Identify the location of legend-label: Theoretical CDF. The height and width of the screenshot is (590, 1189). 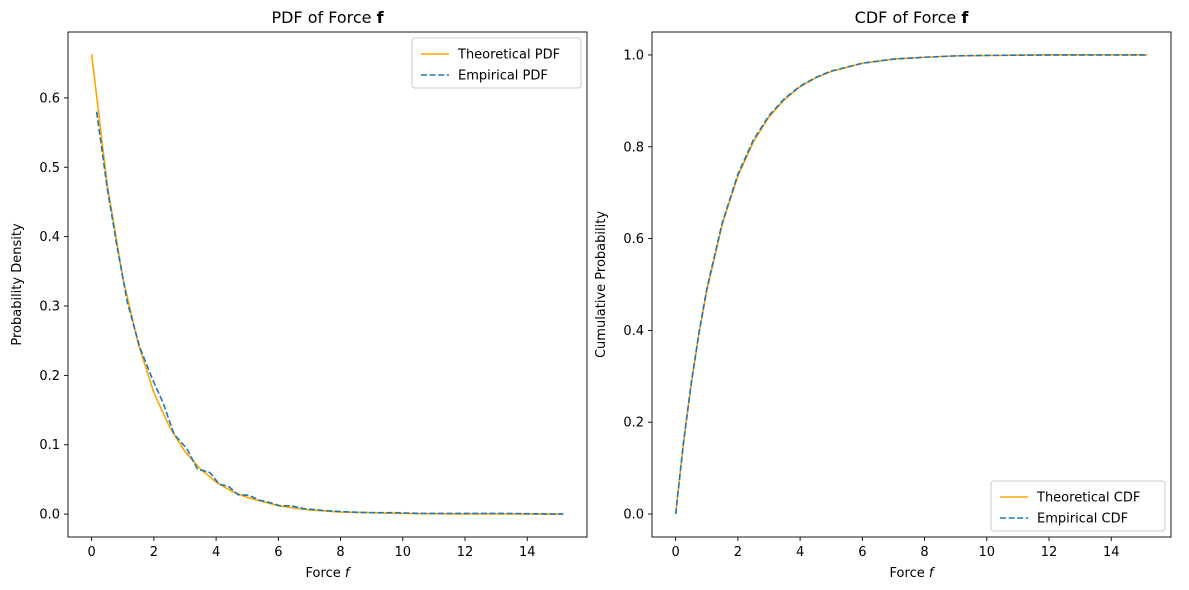
(1088, 498).